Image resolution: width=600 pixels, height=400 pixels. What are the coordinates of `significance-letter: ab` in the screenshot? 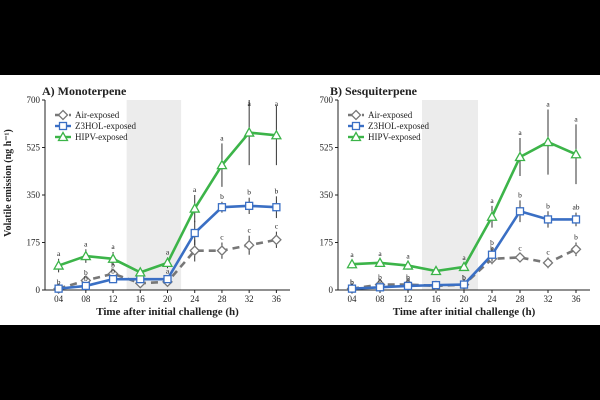 It's located at (575, 207).